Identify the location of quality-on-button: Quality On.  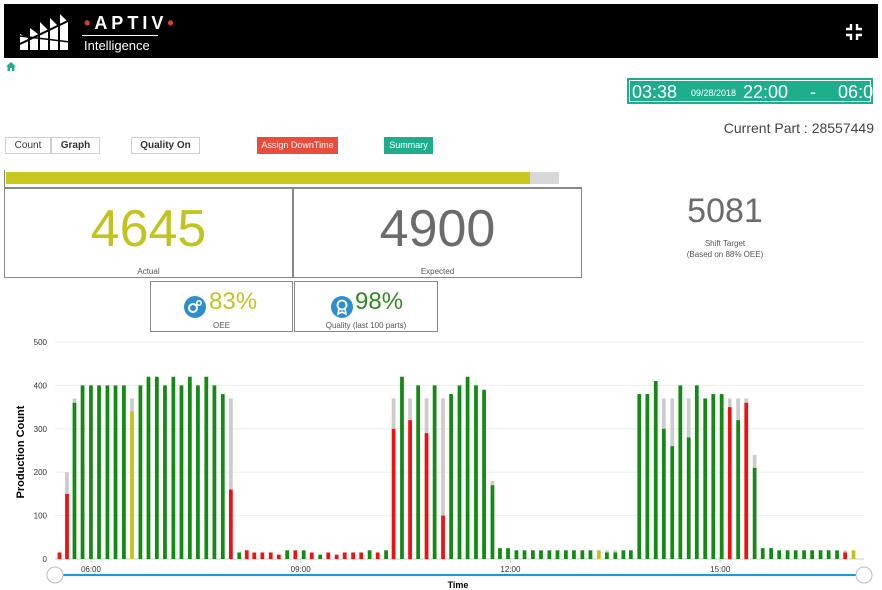
(165, 145).